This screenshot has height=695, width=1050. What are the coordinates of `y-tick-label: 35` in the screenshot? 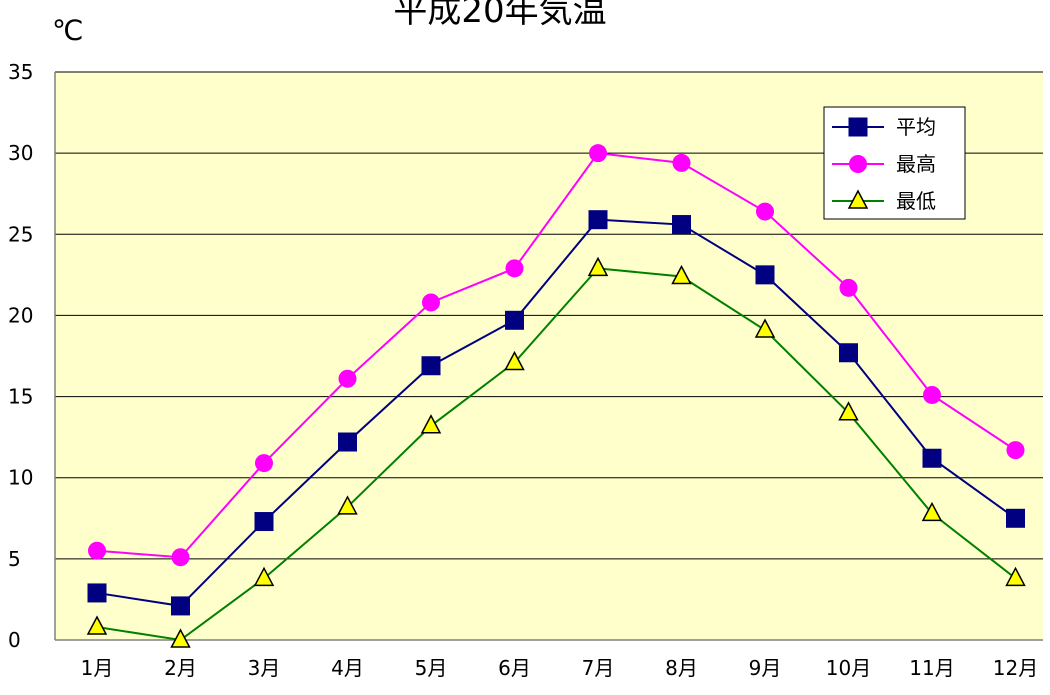 It's located at (20, 72).